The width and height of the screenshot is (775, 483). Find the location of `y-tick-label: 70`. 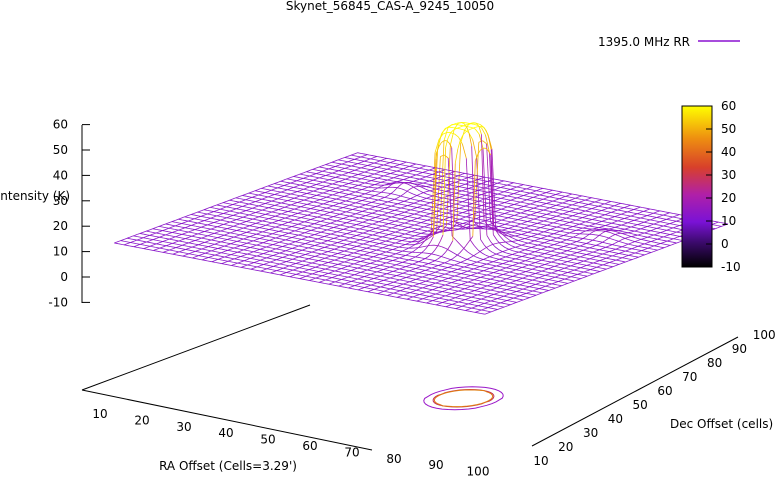

y-tick-label: 70 is located at coordinates (689, 377).